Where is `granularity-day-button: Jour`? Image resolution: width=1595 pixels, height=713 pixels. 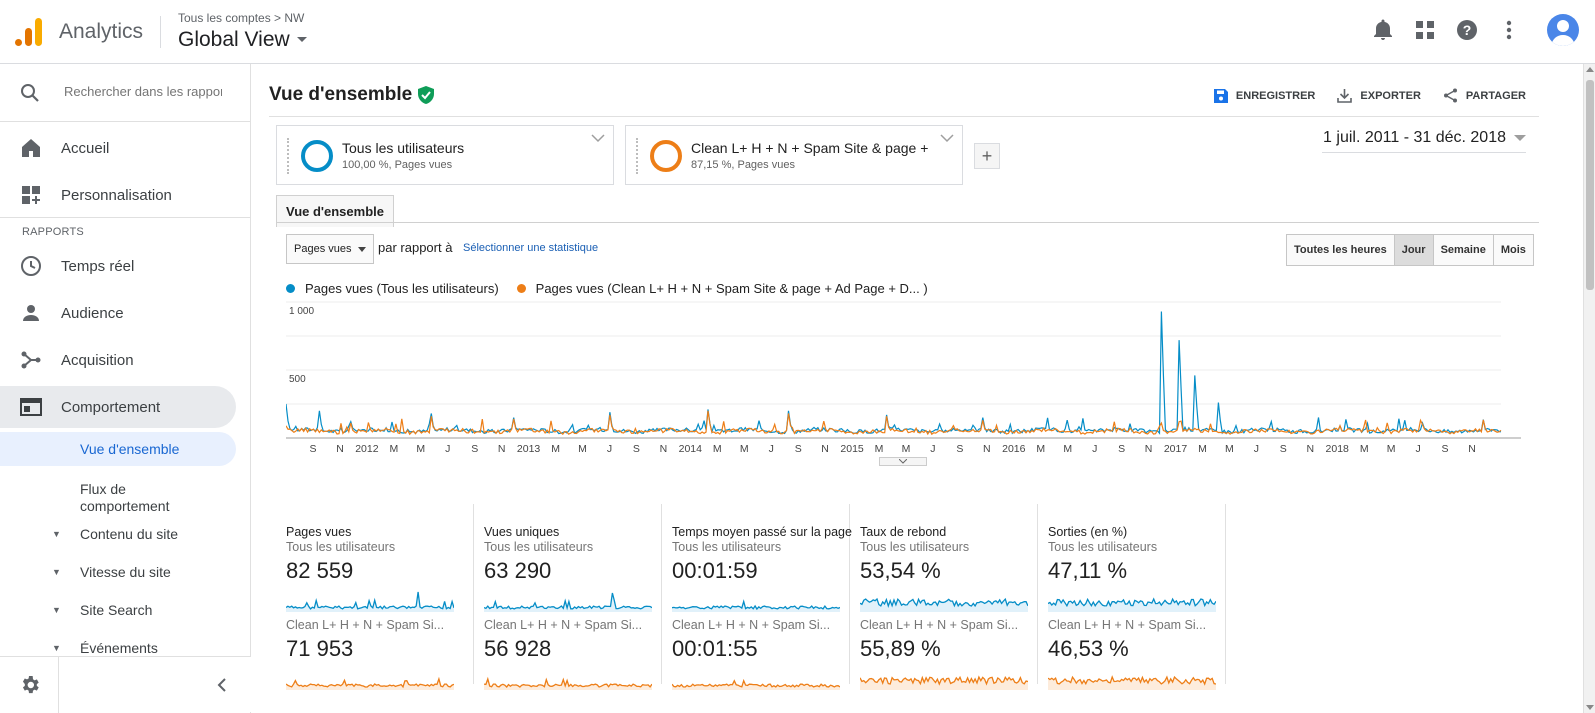
granularity-day-button: Jour is located at coordinates (1413, 250).